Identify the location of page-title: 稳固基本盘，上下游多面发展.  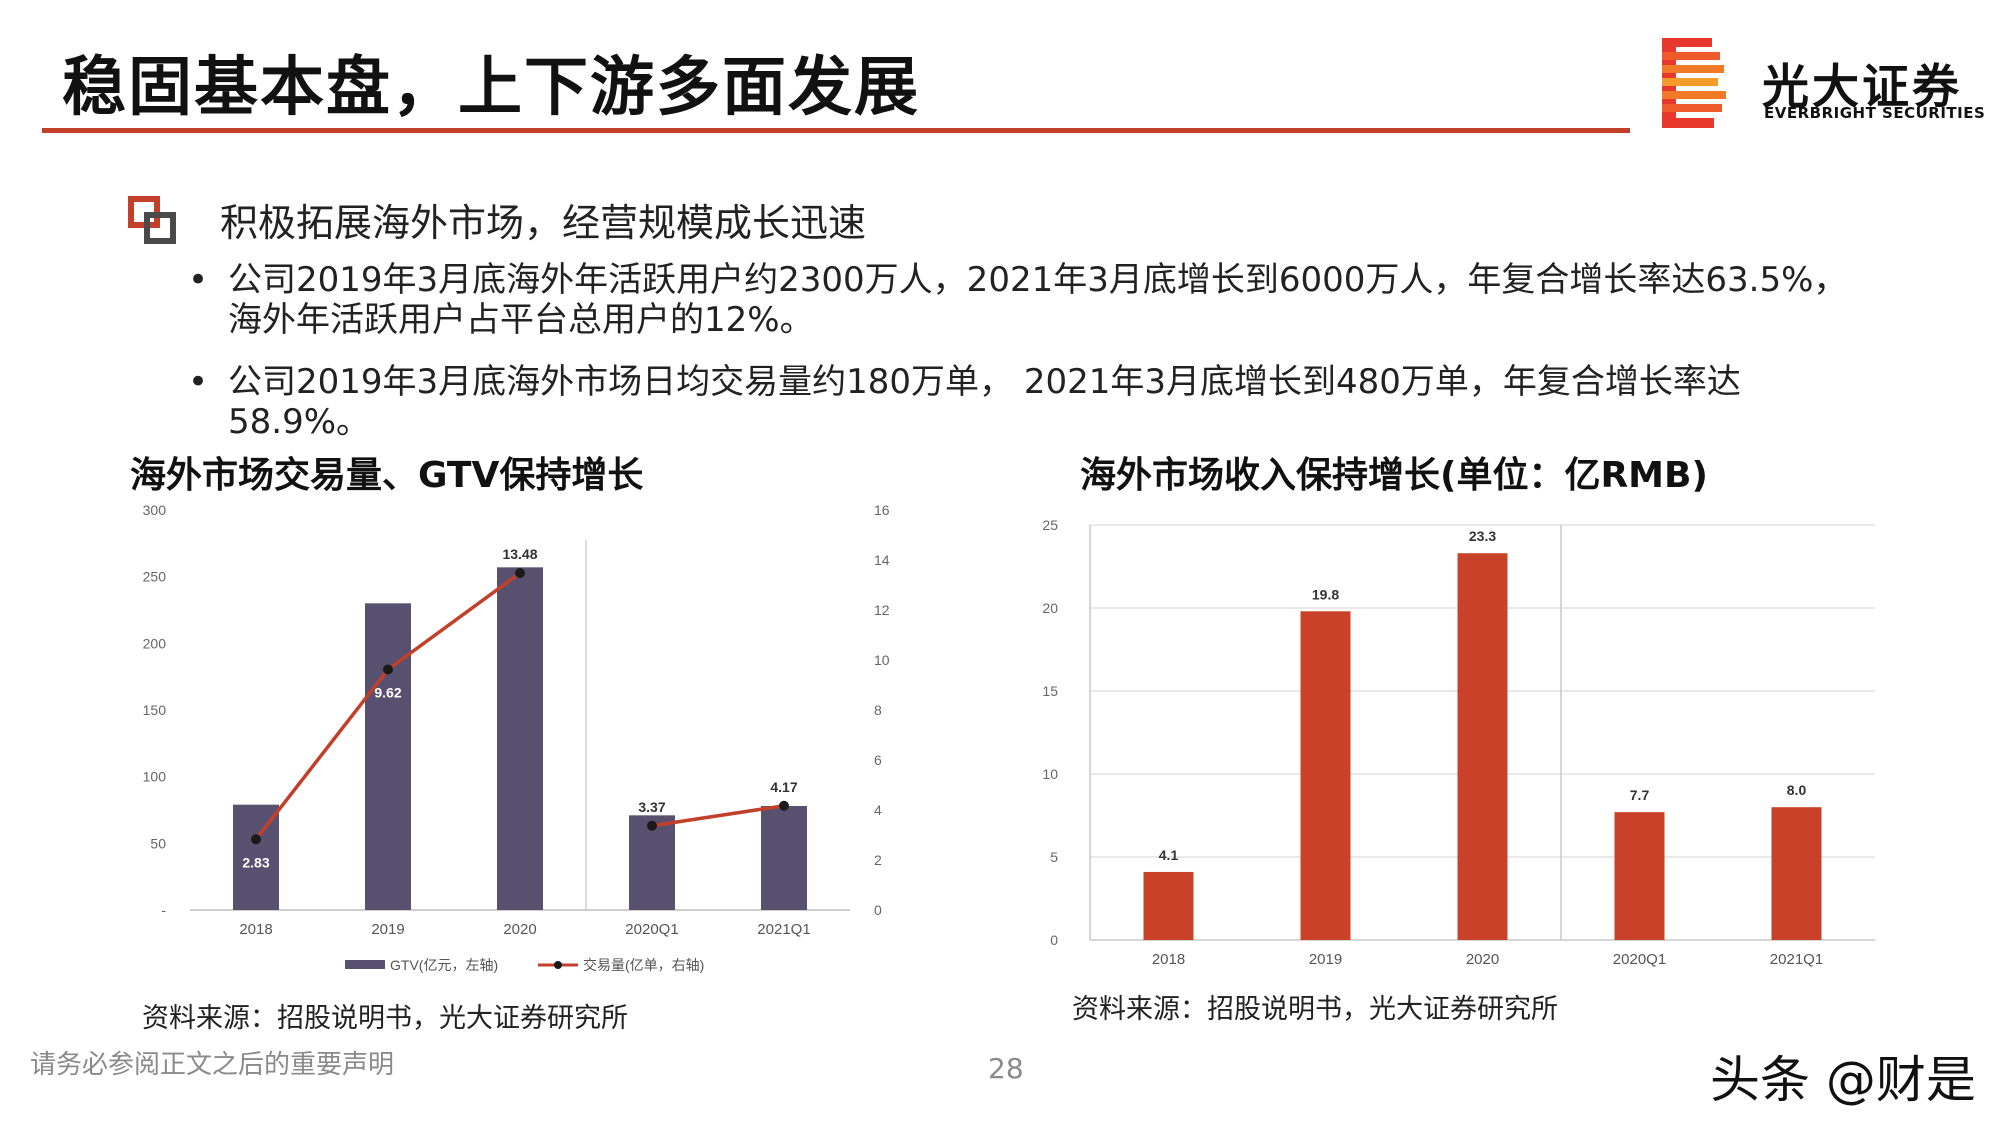
(491, 88).